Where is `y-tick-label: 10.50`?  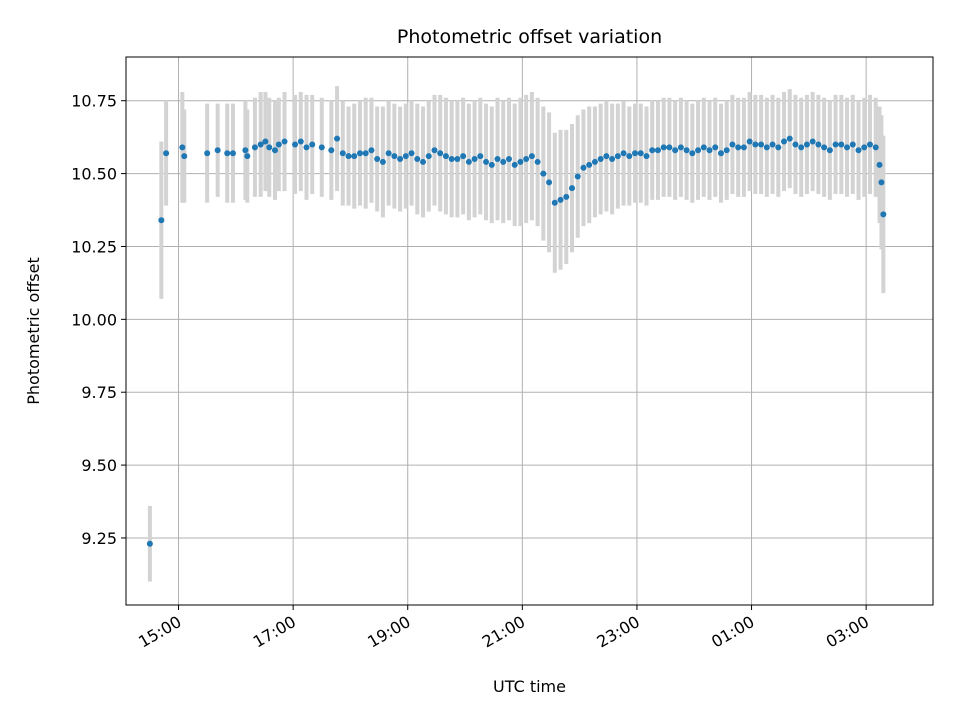 y-tick-label: 10.50 is located at coordinates (94, 174).